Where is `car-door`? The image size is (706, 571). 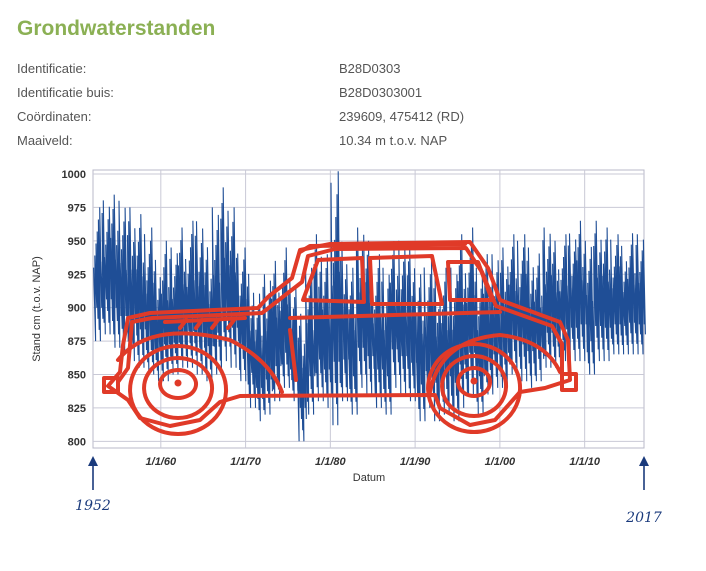 car-door is located at coordinates (395, 315).